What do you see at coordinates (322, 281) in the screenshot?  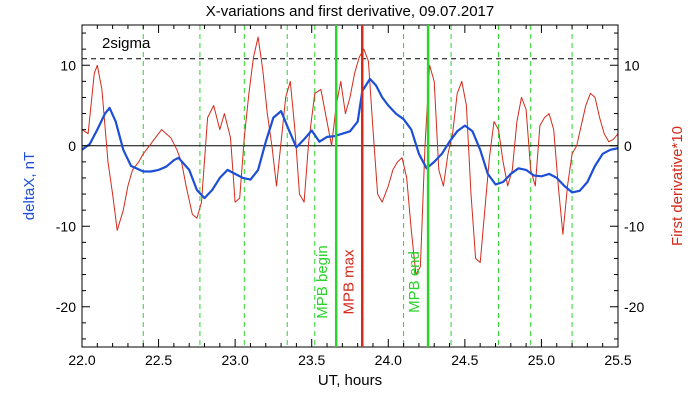 I see `marker-label-mpb-begin: MPB begin` at bounding box center [322, 281].